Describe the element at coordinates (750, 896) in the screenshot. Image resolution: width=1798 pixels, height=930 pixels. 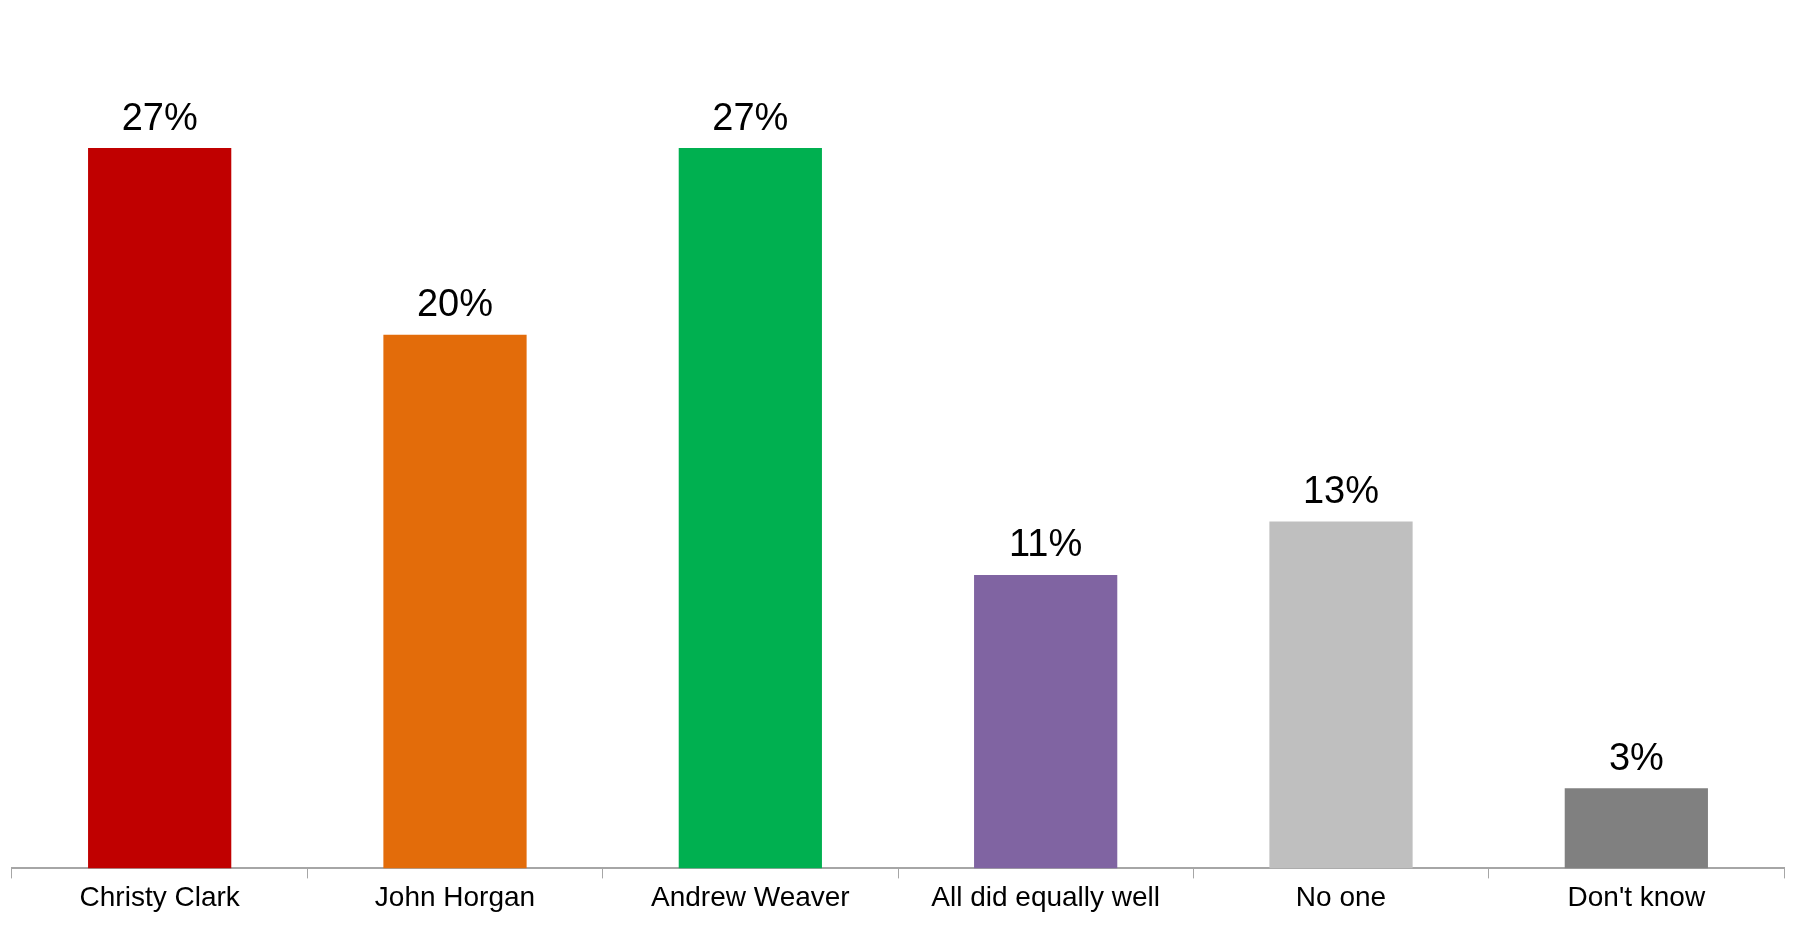
I see `x-tick-label: Andrew Weaver` at that location.